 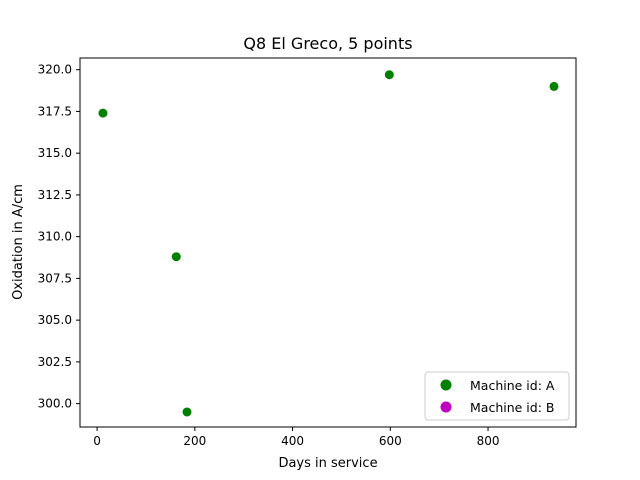 I want to click on y-tick-label: 320.0, so click(x=55, y=70).